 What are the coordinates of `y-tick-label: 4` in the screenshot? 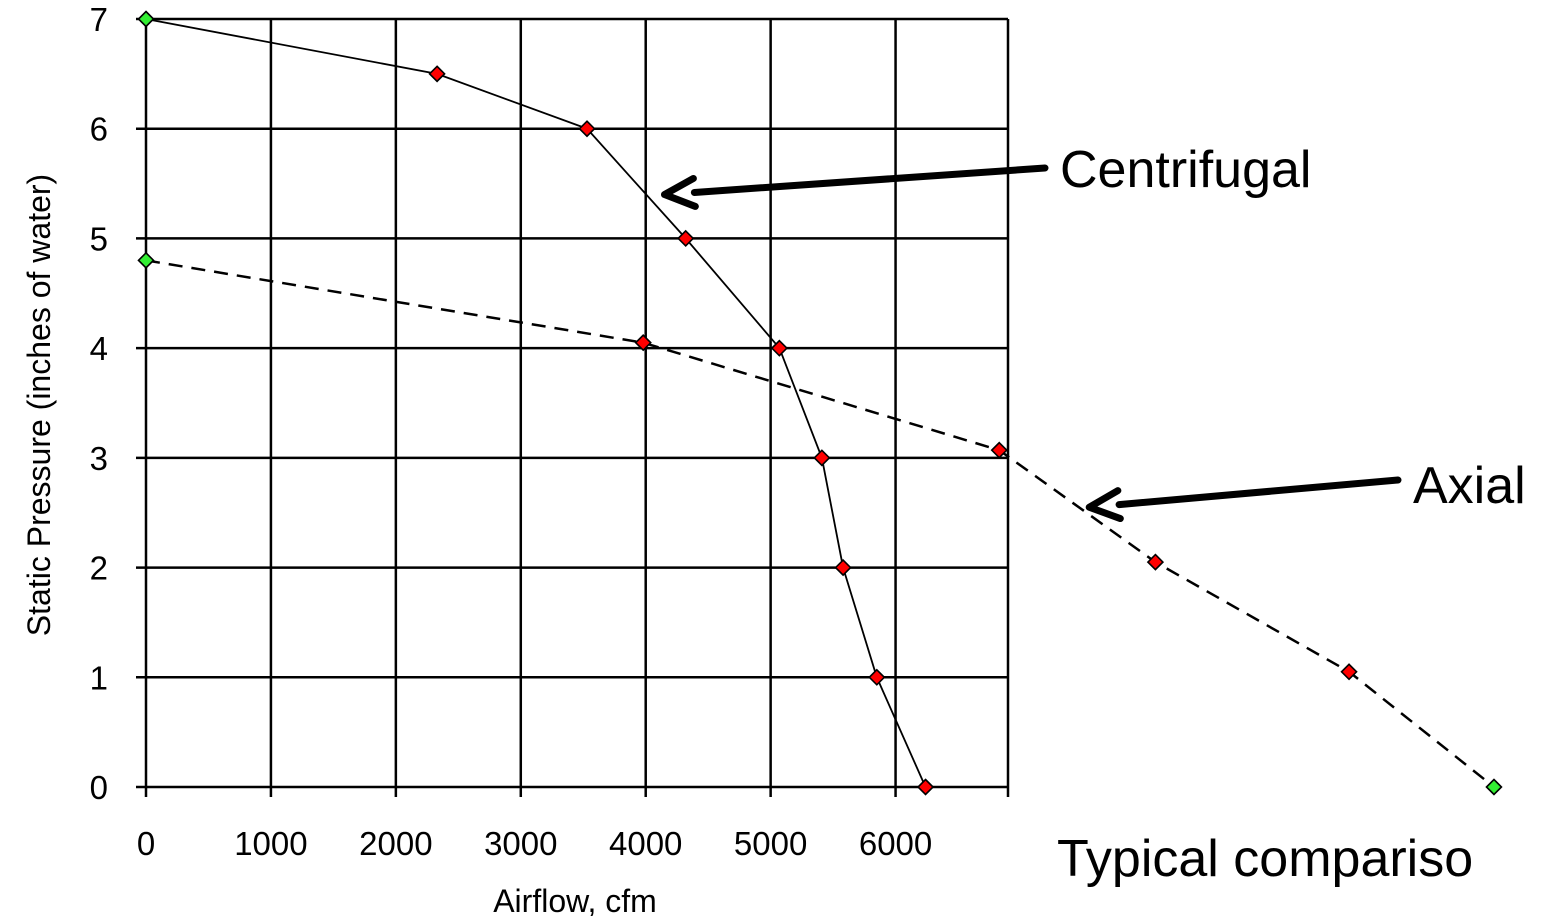 It's located at (99, 348).